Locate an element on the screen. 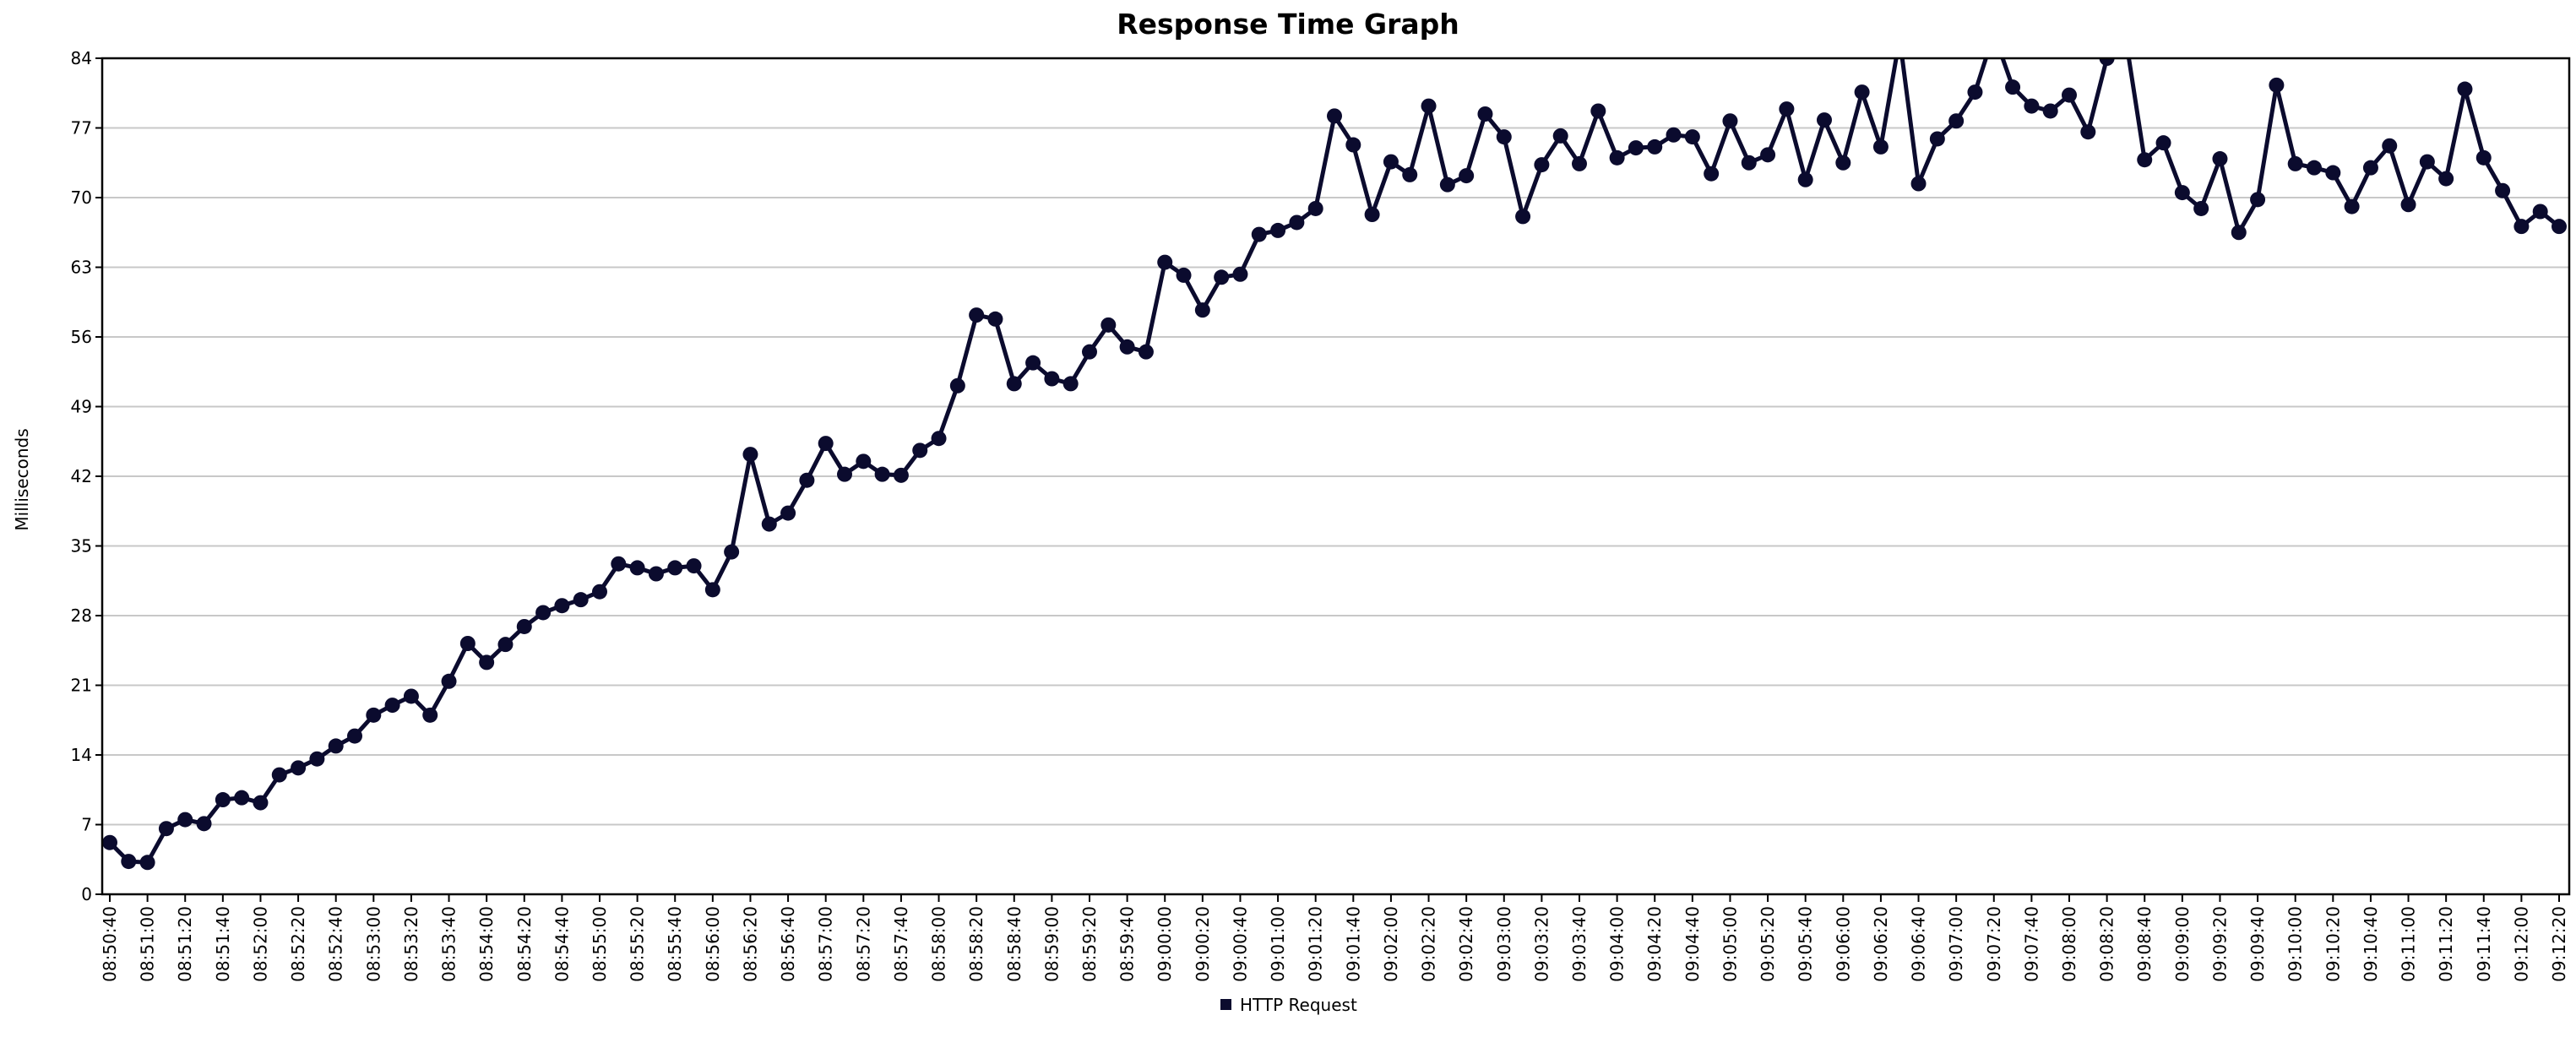 The image size is (2576, 1037). y-tick-label: 7 is located at coordinates (86, 825).